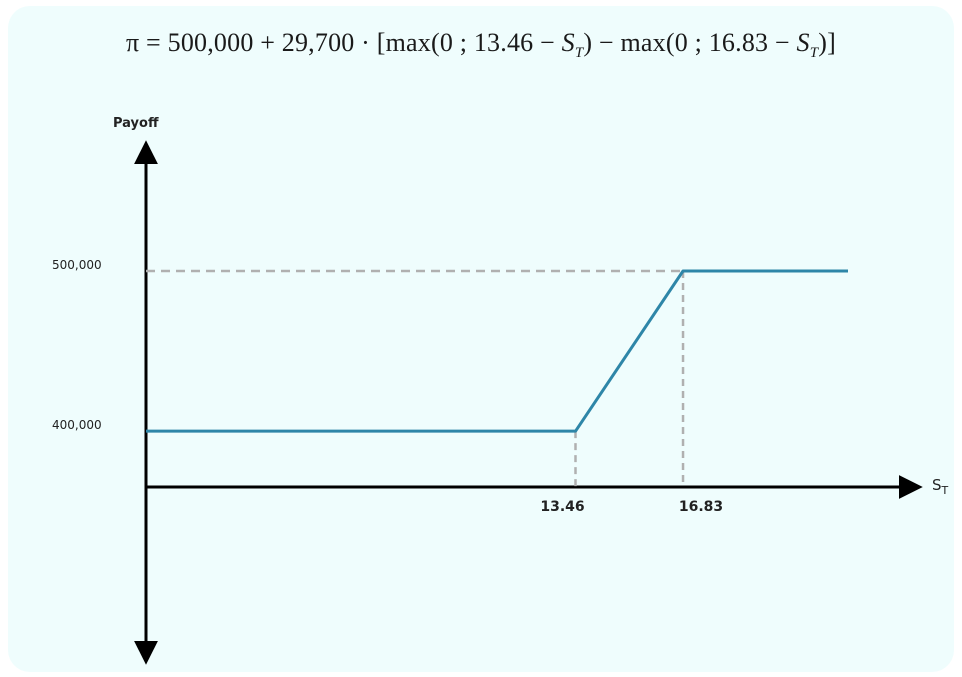 The width and height of the screenshot is (962, 677). What do you see at coordinates (701, 507) in the screenshot?
I see `x-tick-label: 16.83` at bounding box center [701, 507].